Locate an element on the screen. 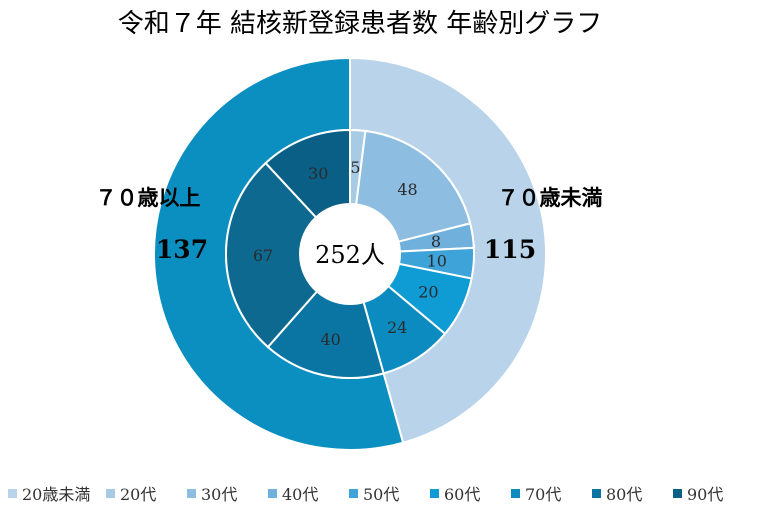 This screenshot has width=768, height=518. center-total-label: 252人 is located at coordinates (350, 255).